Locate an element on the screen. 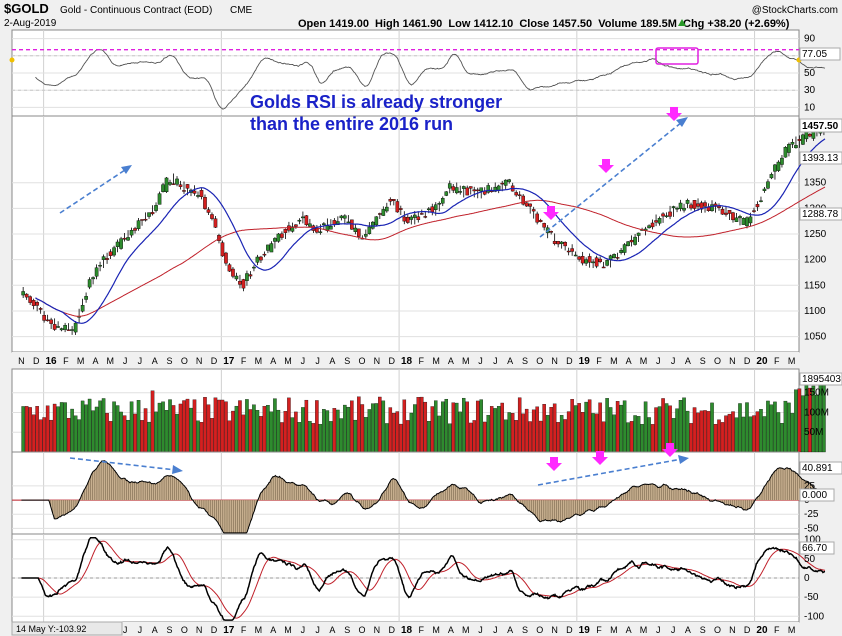 The width and height of the screenshot is (842, 636). pink-down-arrow-icon is located at coordinates (551, 213).